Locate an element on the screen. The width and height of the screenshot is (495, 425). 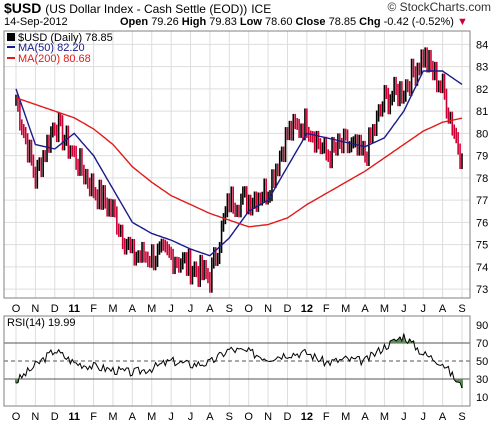
rsi-x-tick-label: 11 is located at coordinates (74, 417).